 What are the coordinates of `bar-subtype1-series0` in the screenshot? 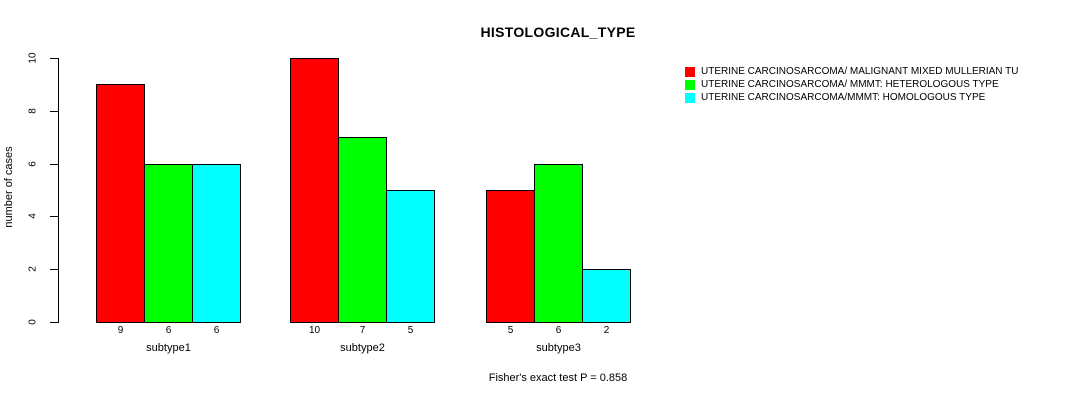 It's located at (120, 203).